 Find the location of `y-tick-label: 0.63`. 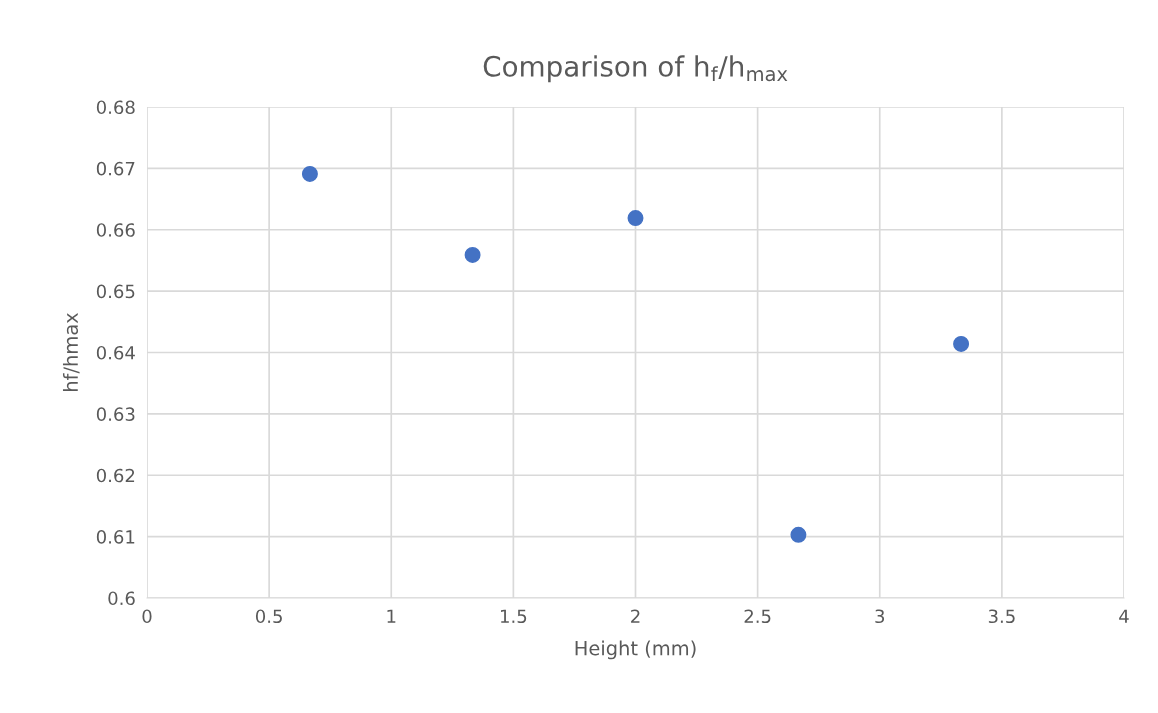

y-tick-label: 0.63 is located at coordinates (115, 414).